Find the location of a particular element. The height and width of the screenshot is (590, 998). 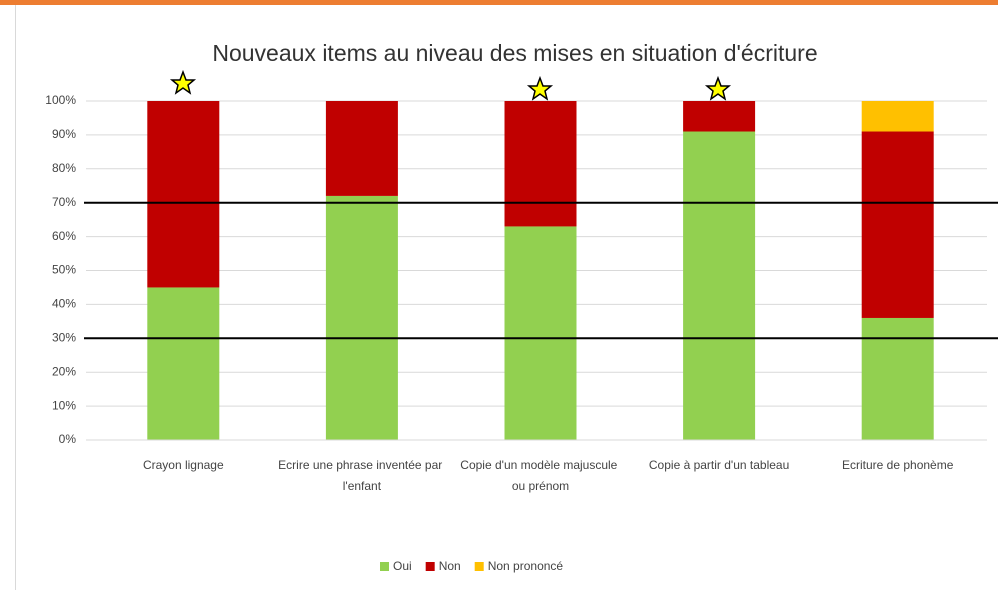

y-tick-label: 10% is located at coordinates (64, 405).